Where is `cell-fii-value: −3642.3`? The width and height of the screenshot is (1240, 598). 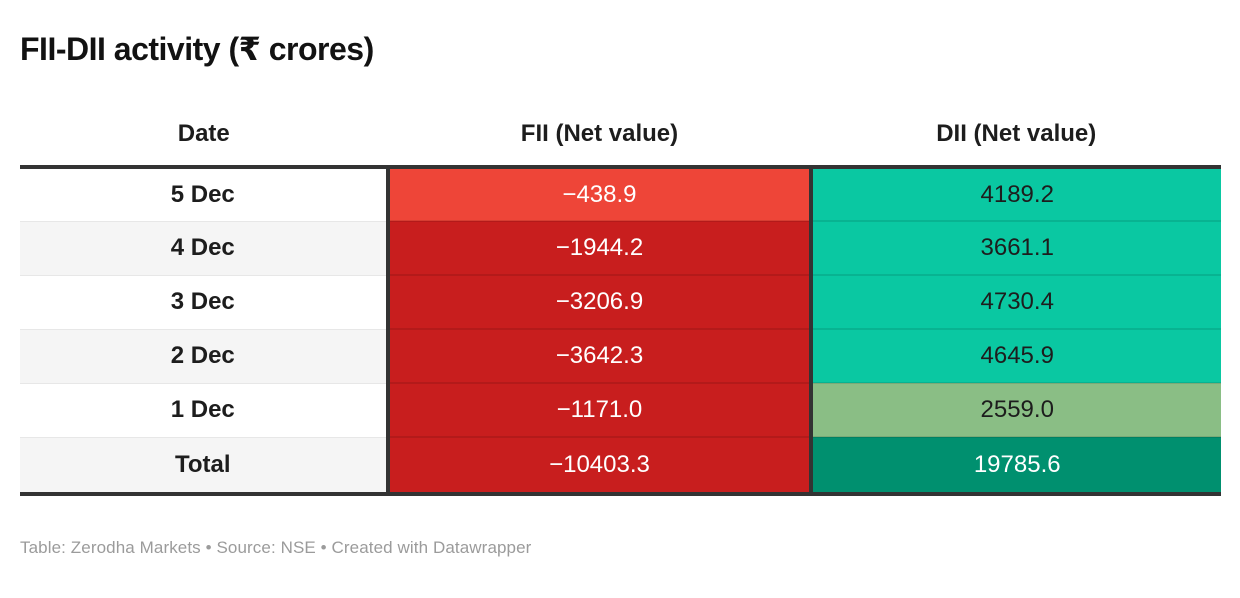
cell-fii-value: −3642.3 is located at coordinates (598, 356).